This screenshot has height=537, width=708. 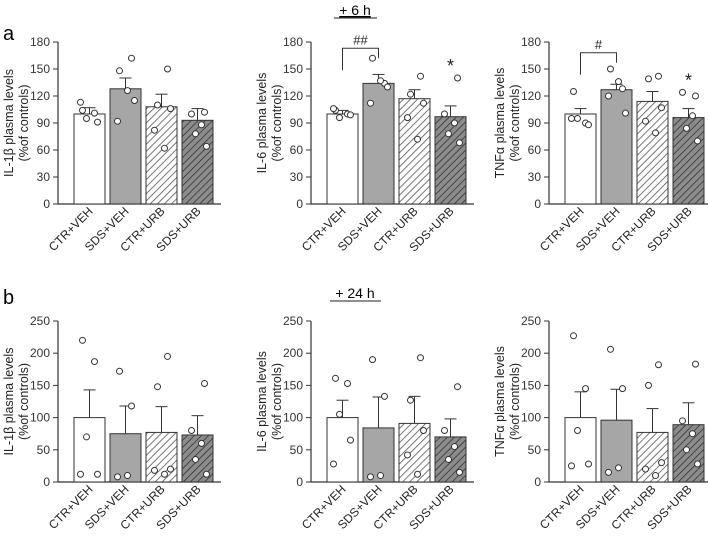 I want to click on timepoint-6h-label: + 6 h, so click(x=355, y=10).